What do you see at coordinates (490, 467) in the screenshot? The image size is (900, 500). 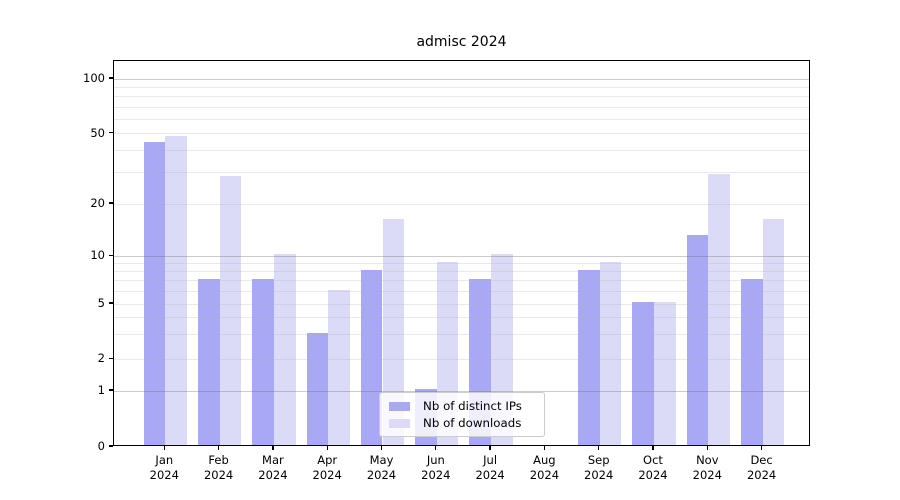 I see `x-tick-label-jul: Jul 2024` at bounding box center [490, 467].